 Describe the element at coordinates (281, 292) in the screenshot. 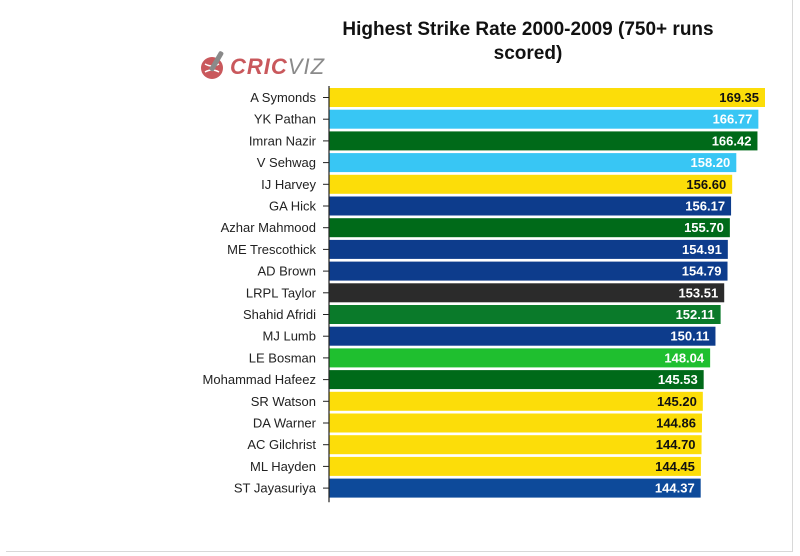

I see `category-label: LRPL Taylor` at that location.